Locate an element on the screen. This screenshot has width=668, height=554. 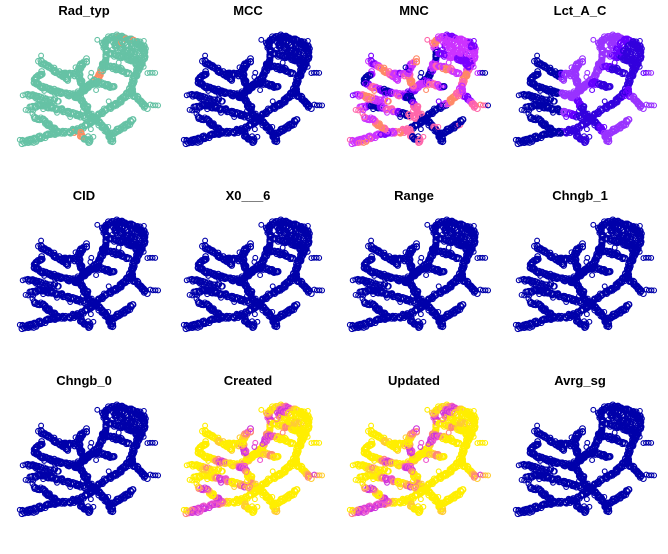
panel-title: MNC is located at coordinates (414, 10).